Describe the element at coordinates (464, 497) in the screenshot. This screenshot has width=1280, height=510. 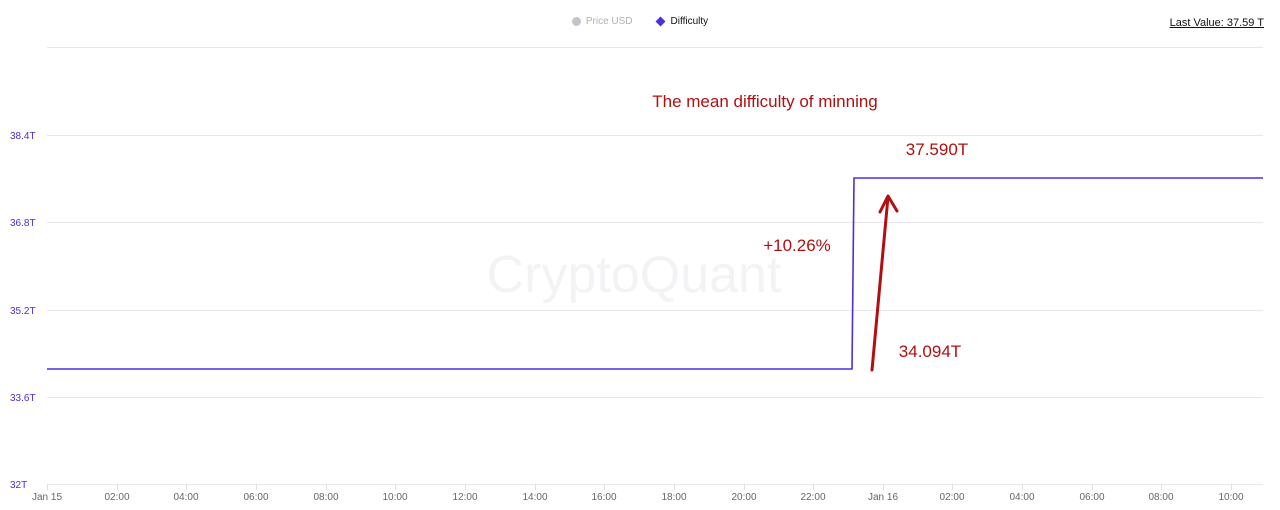
I see `x-tick: 12:00` at that location.